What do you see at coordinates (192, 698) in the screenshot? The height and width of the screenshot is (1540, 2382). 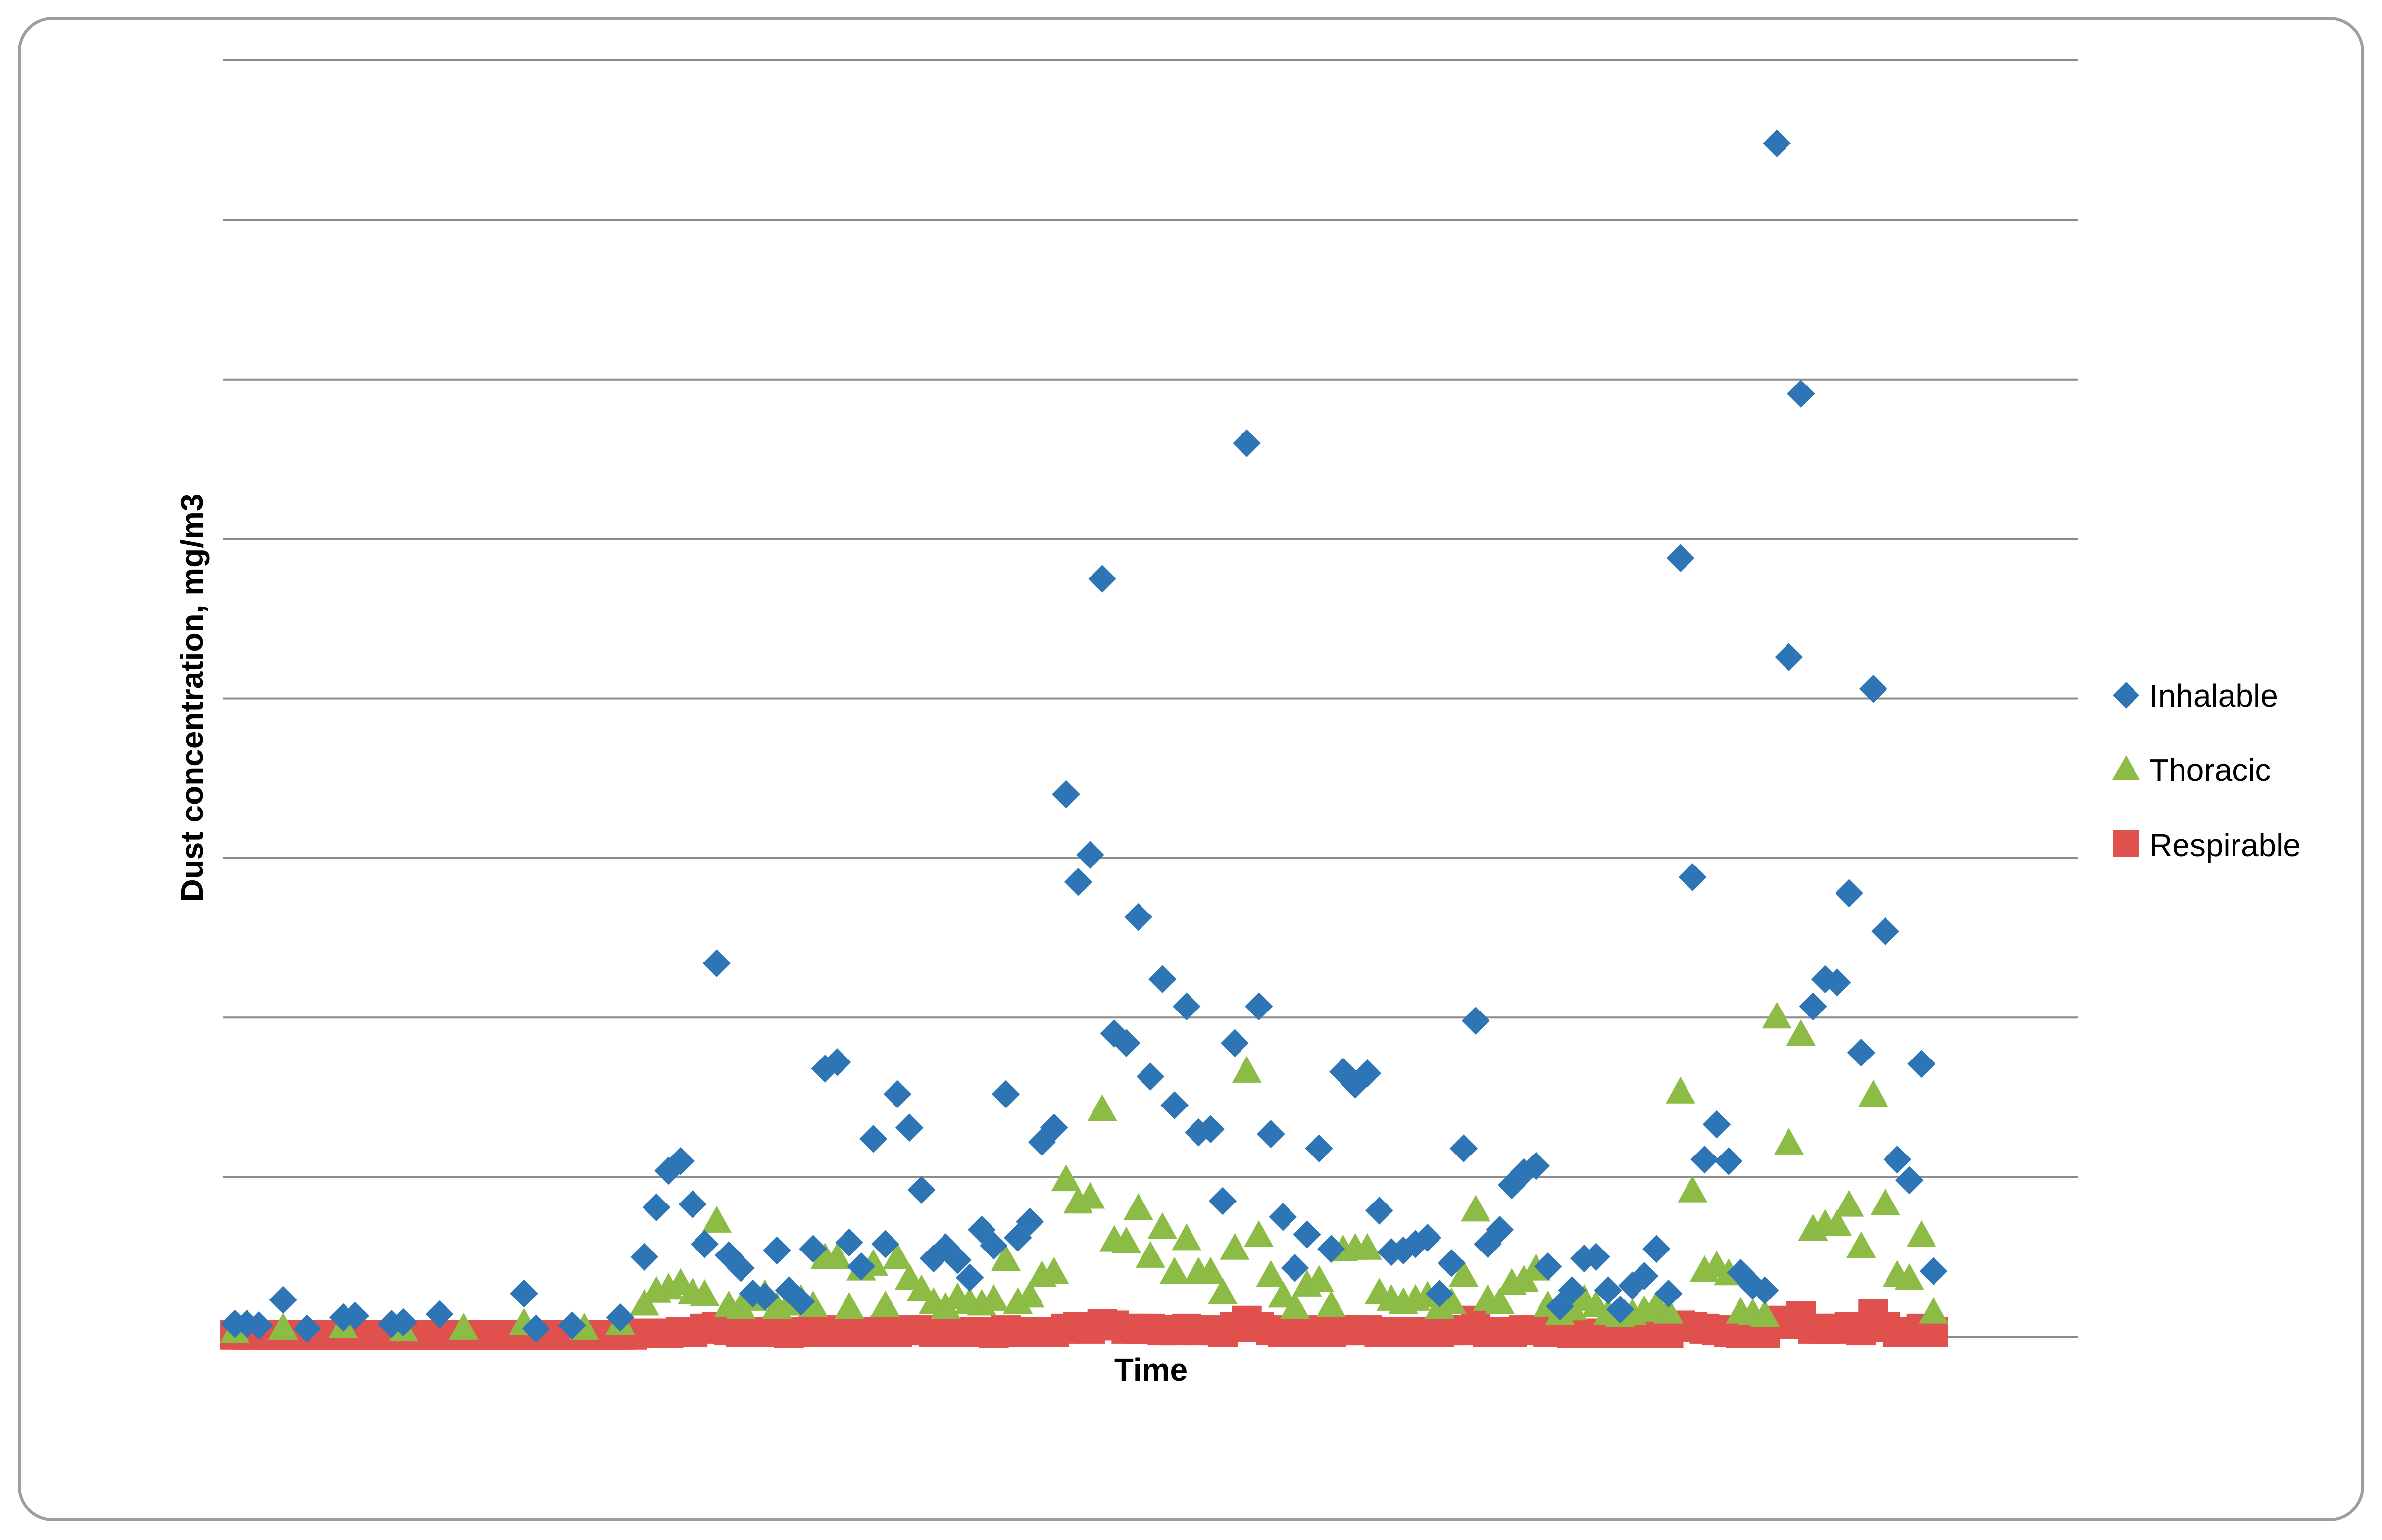 I see `y-axis-title: Dust concentration, mg/m3` at bounding box center [192, 698].